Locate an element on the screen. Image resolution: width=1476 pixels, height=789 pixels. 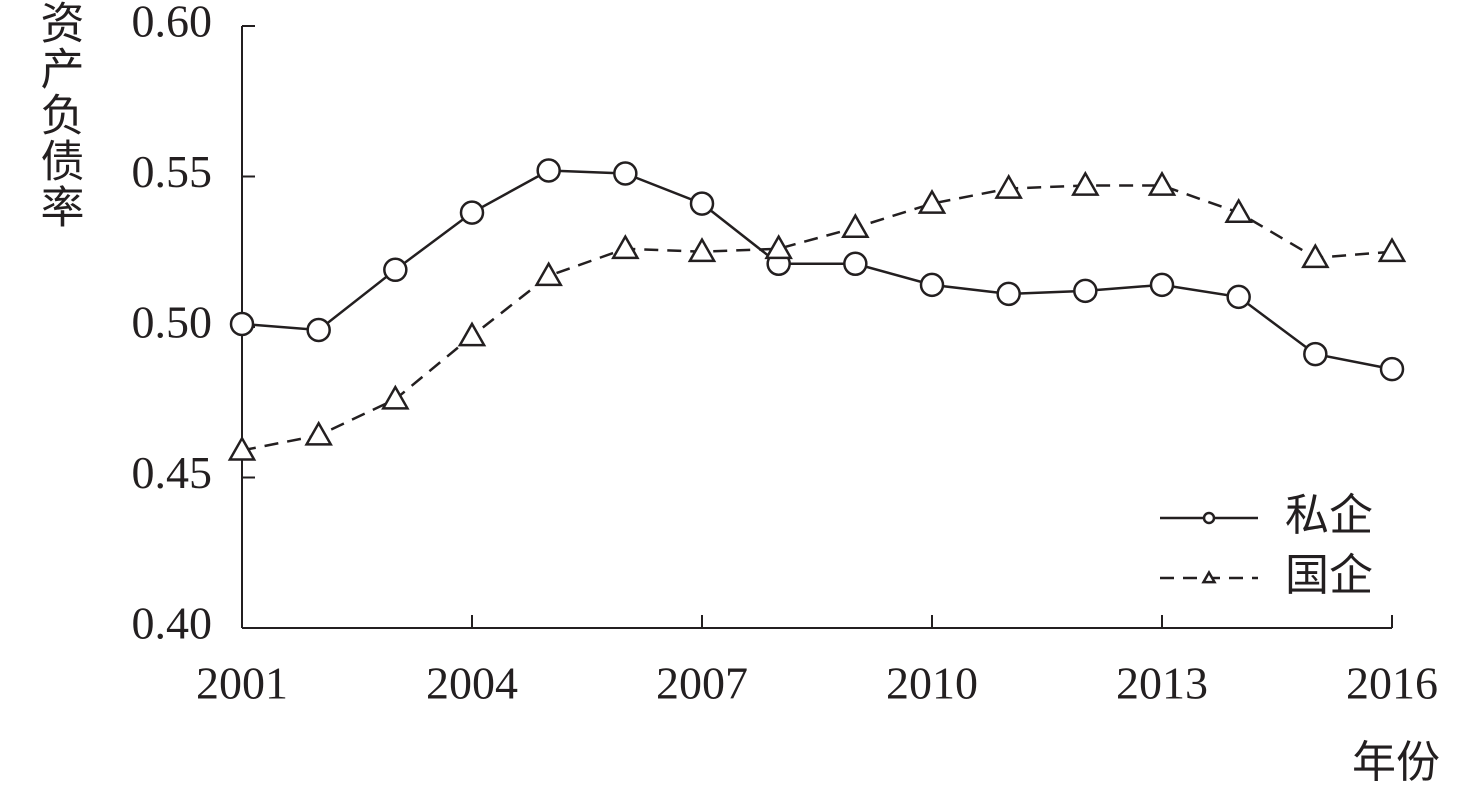
x-tick-label: 2004 is located at coordinates (472, 683).